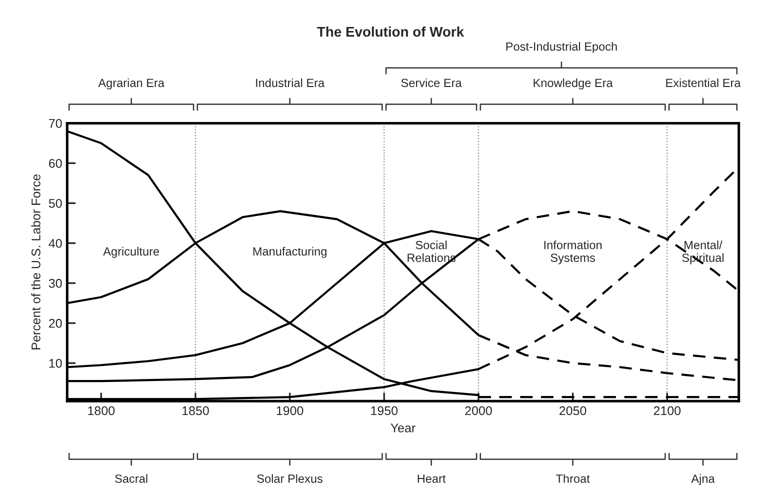 The image size is (781, 485). What do you see at coordinates (431, 83) in the screenshot?
I see `text: Service Era` at bounding box center [431, 83].